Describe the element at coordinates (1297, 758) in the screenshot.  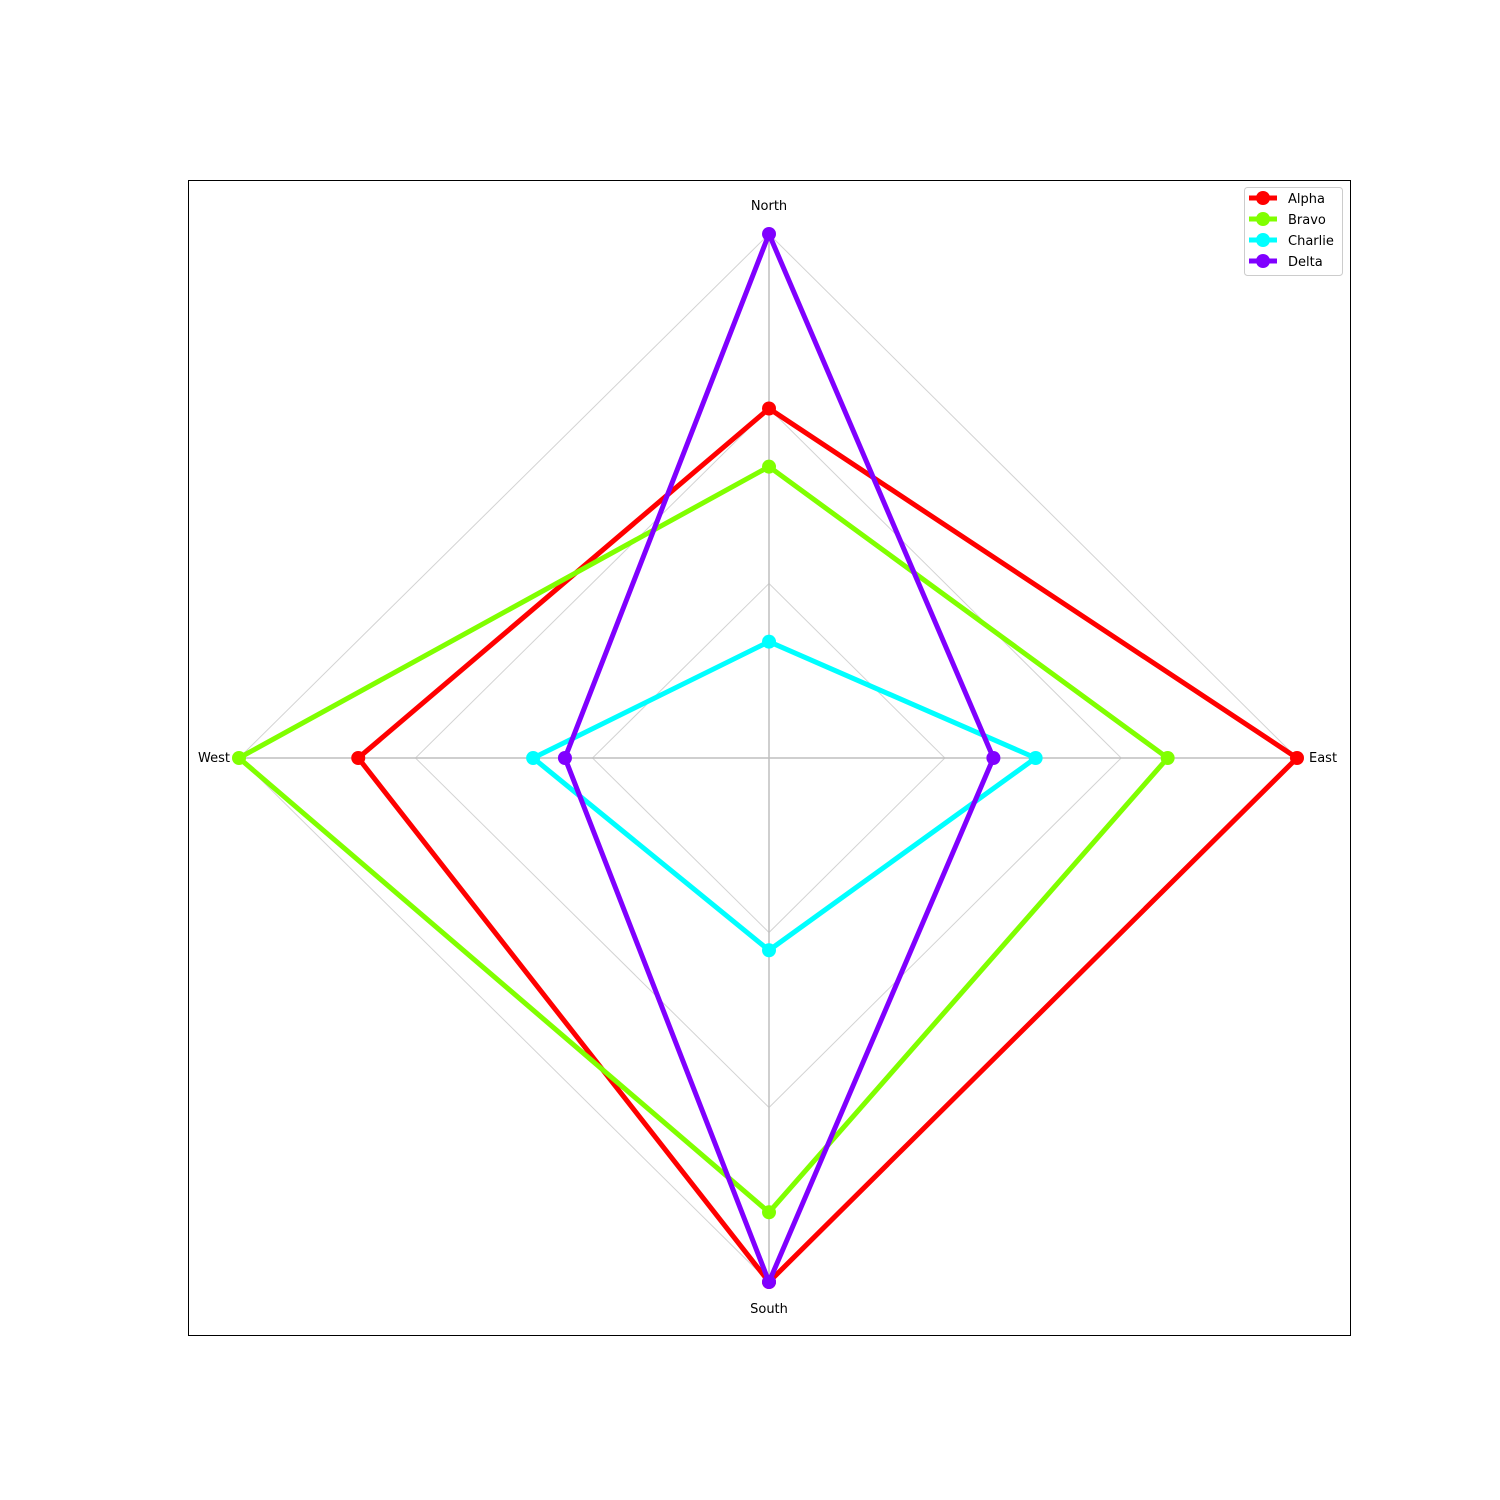
I see `point-alpha-east` at that location.